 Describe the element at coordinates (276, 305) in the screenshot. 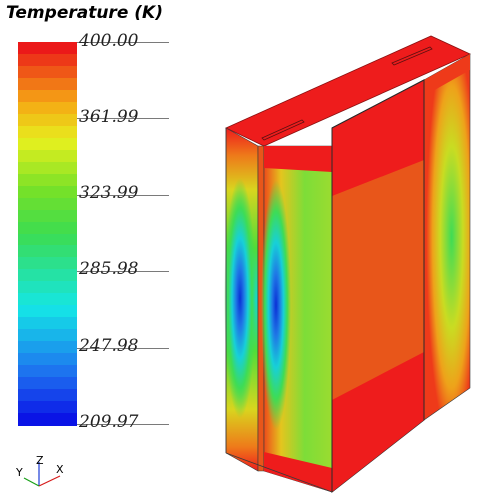

I see `second-fin-cold-core` at that location.